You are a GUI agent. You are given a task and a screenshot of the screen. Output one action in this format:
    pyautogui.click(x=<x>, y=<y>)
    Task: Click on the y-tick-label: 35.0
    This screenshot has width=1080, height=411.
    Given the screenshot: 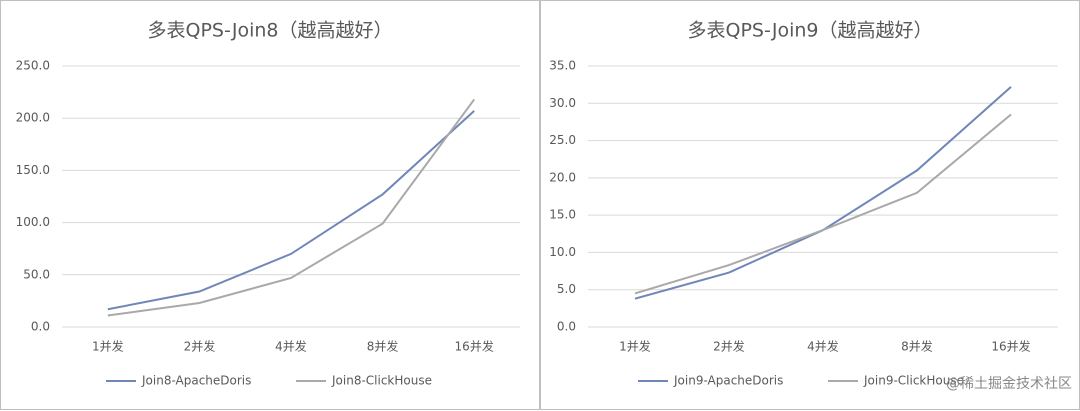 What is the action you would take?
    pyautogui.click(x=562, y=66)
    